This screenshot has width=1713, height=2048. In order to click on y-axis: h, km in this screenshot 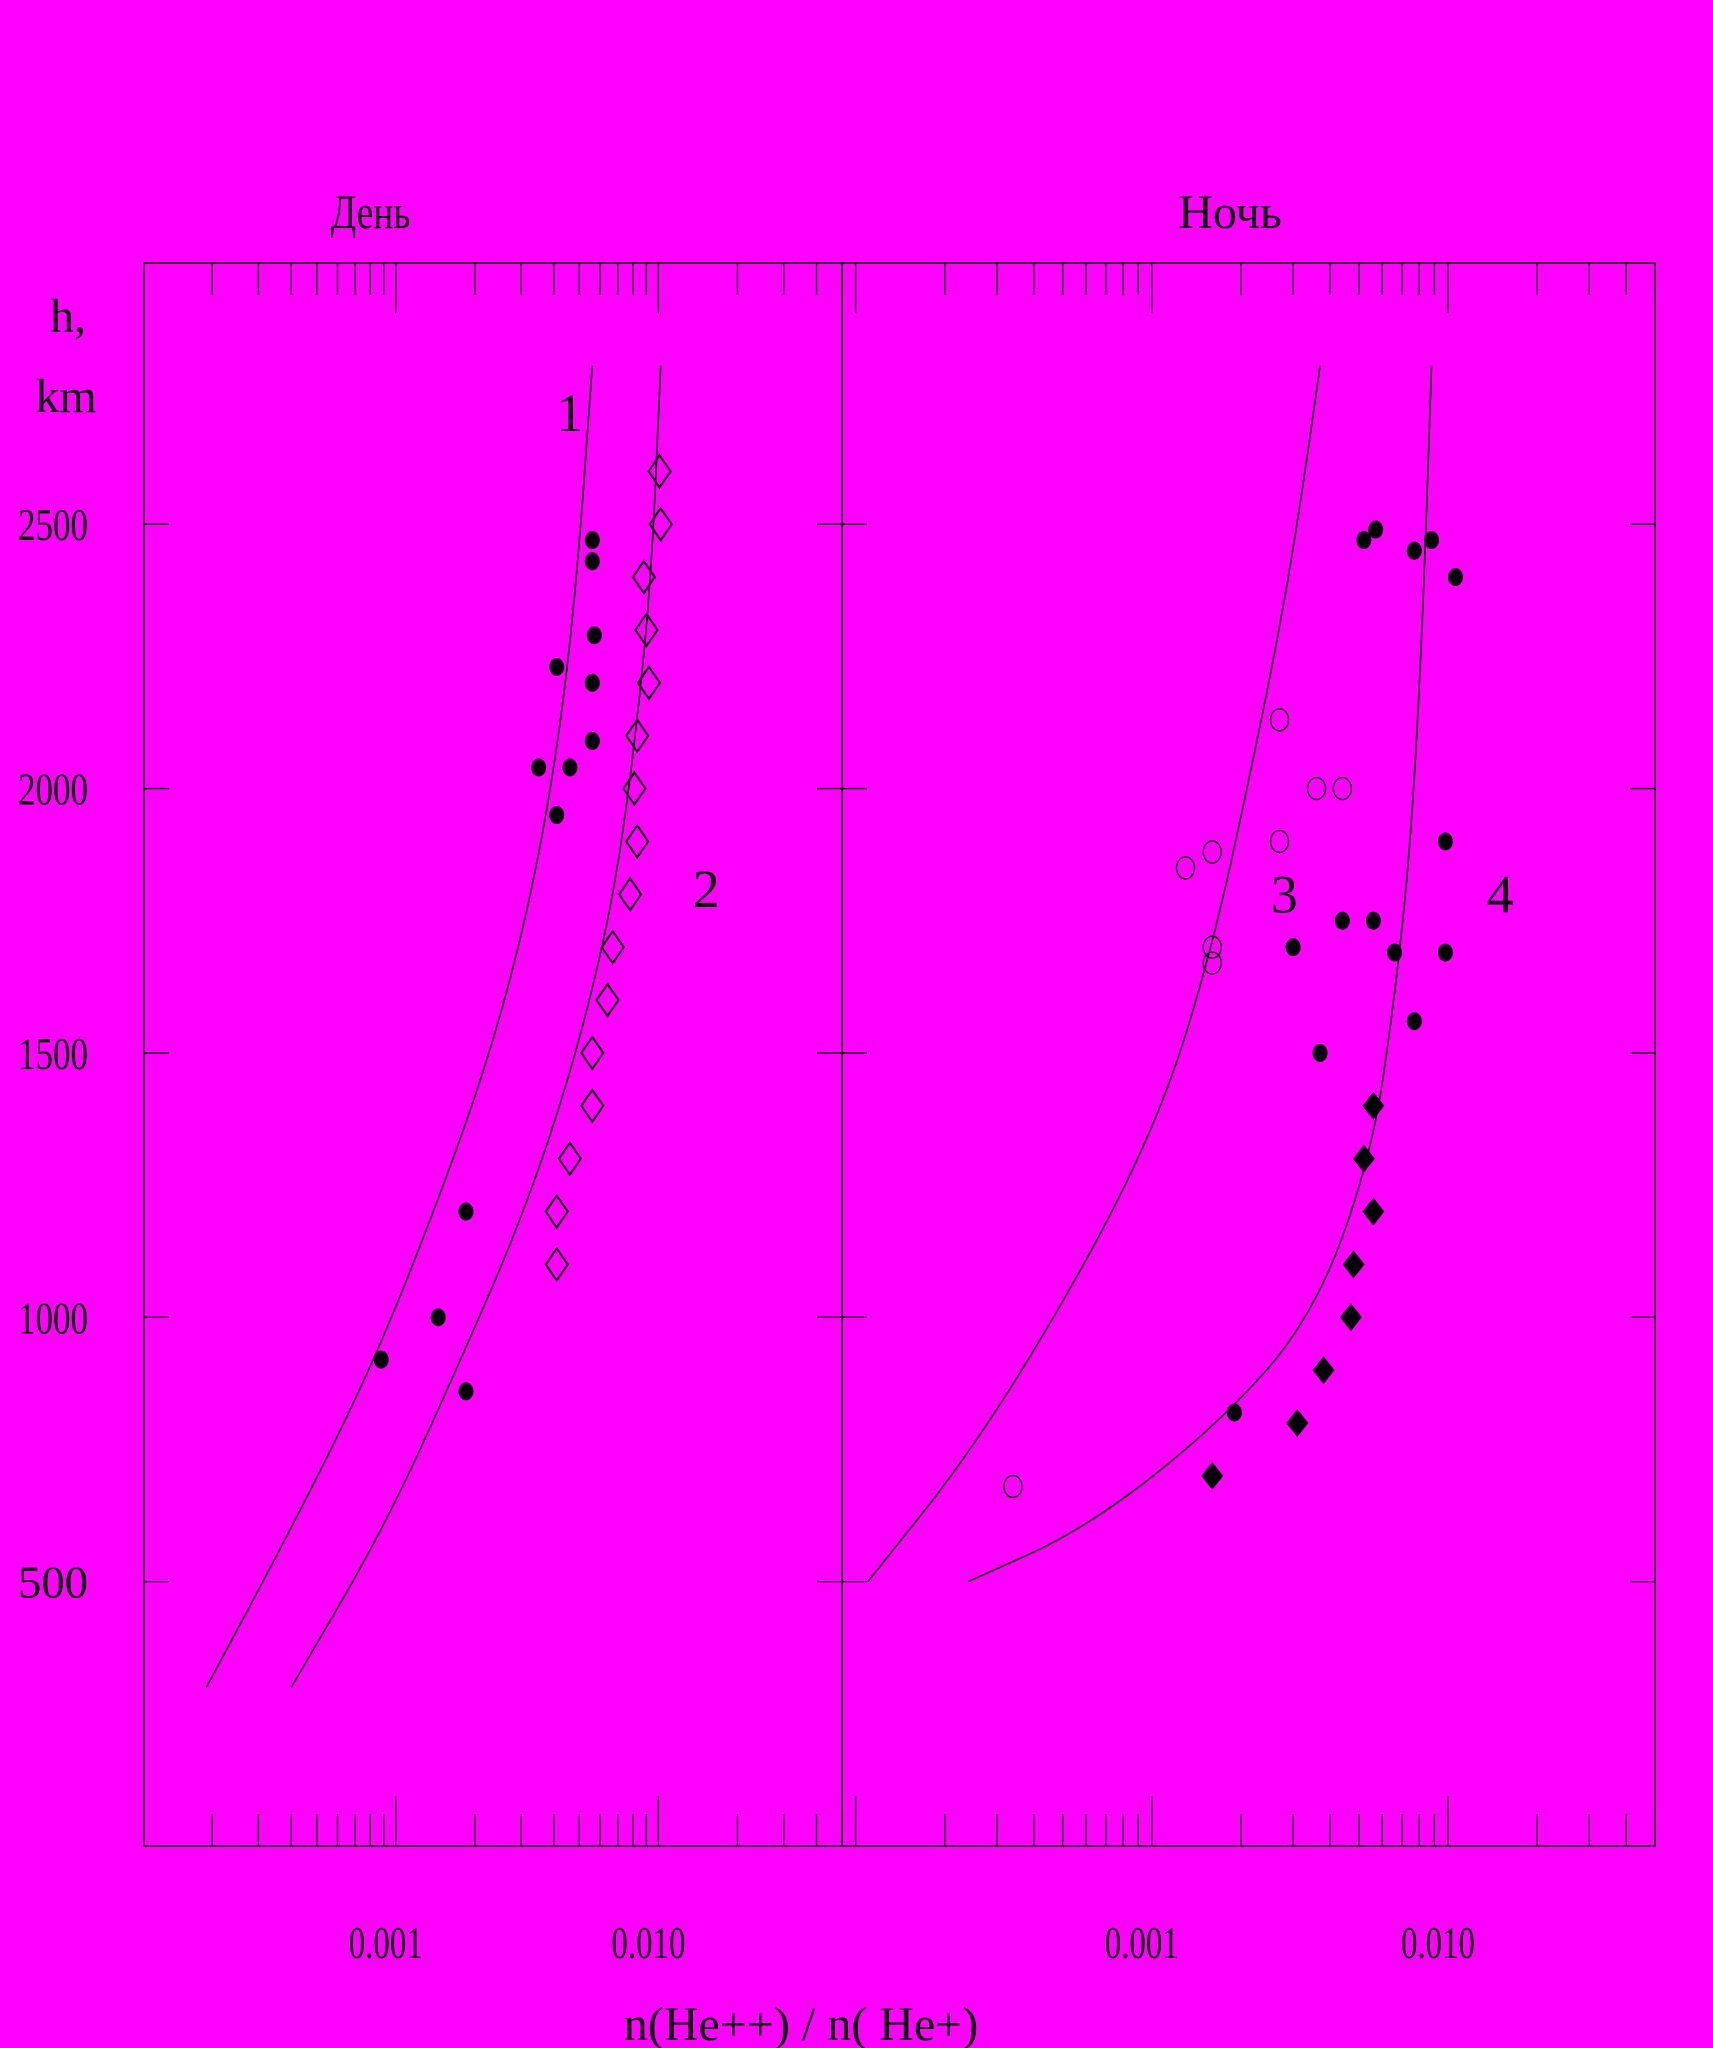, I will do `click(65, 356)`.